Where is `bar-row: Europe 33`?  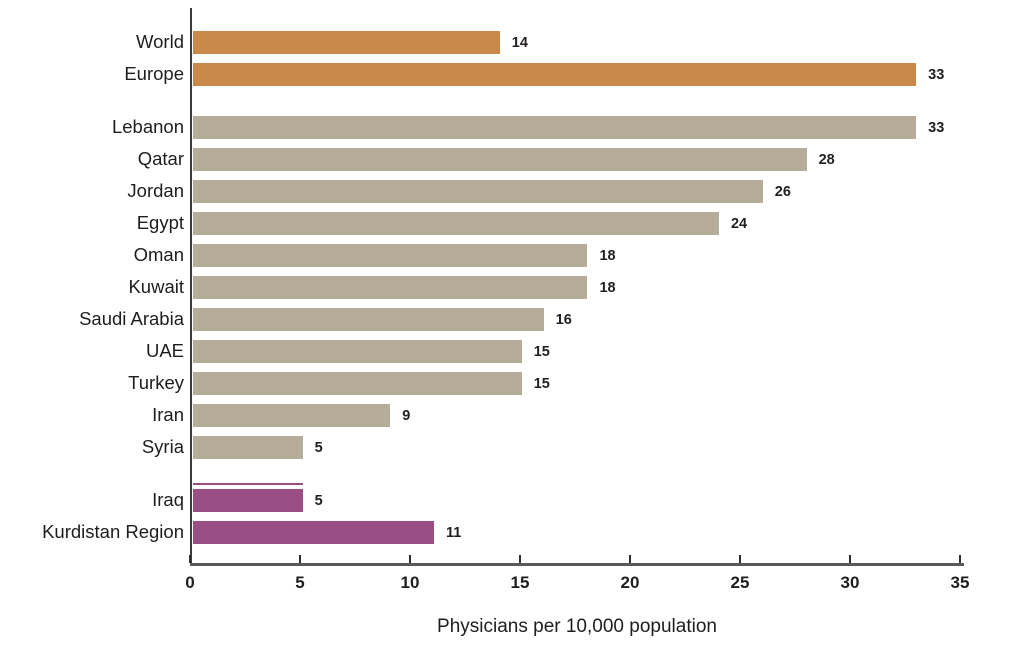 bar-row: Europe 33 is located at coordinates (507, 74).